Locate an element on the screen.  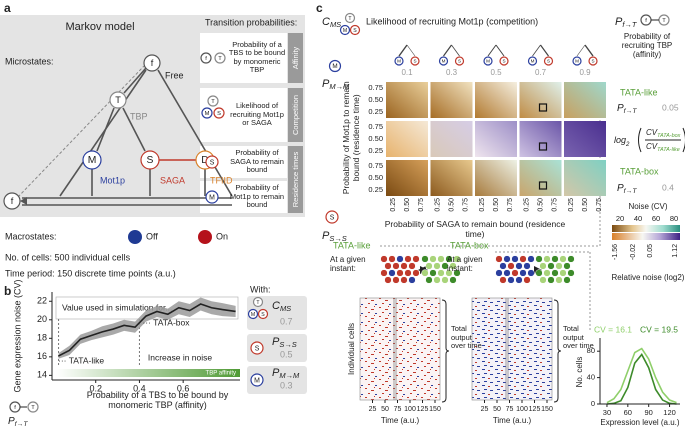
x-tick-label: 0.6 is located at coordinates (183, 388).